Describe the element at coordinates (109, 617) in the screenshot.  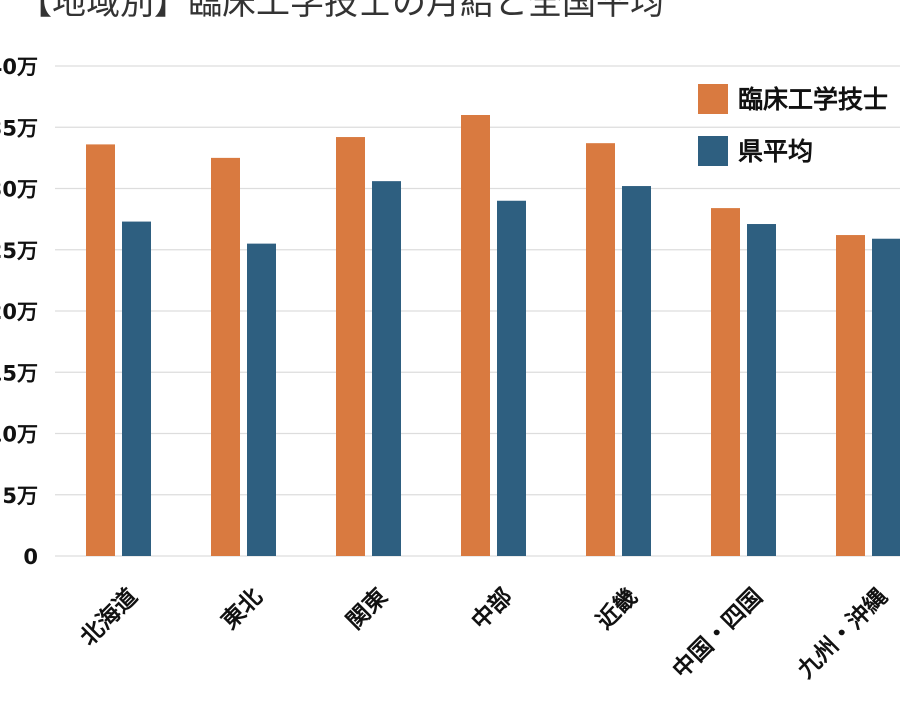
I see `x-tick-label: 北海道` at that location.